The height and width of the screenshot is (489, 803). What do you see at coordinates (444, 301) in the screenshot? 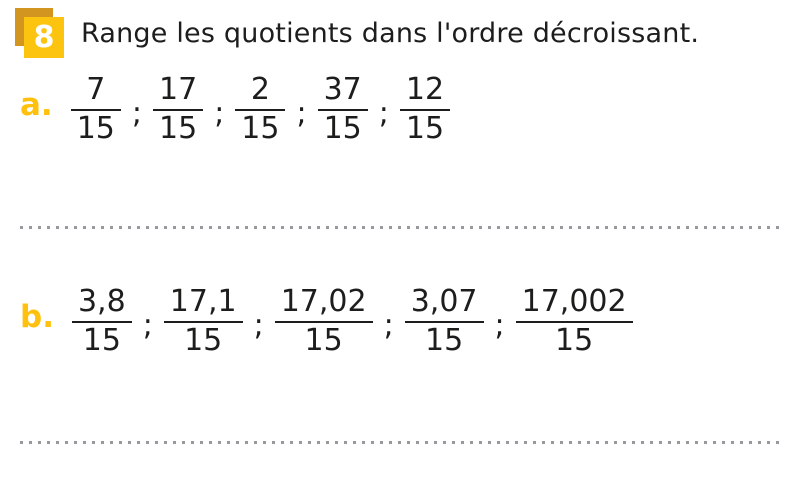
I see `fraction-numerator: 3,07` at bounding box center [444, 301].